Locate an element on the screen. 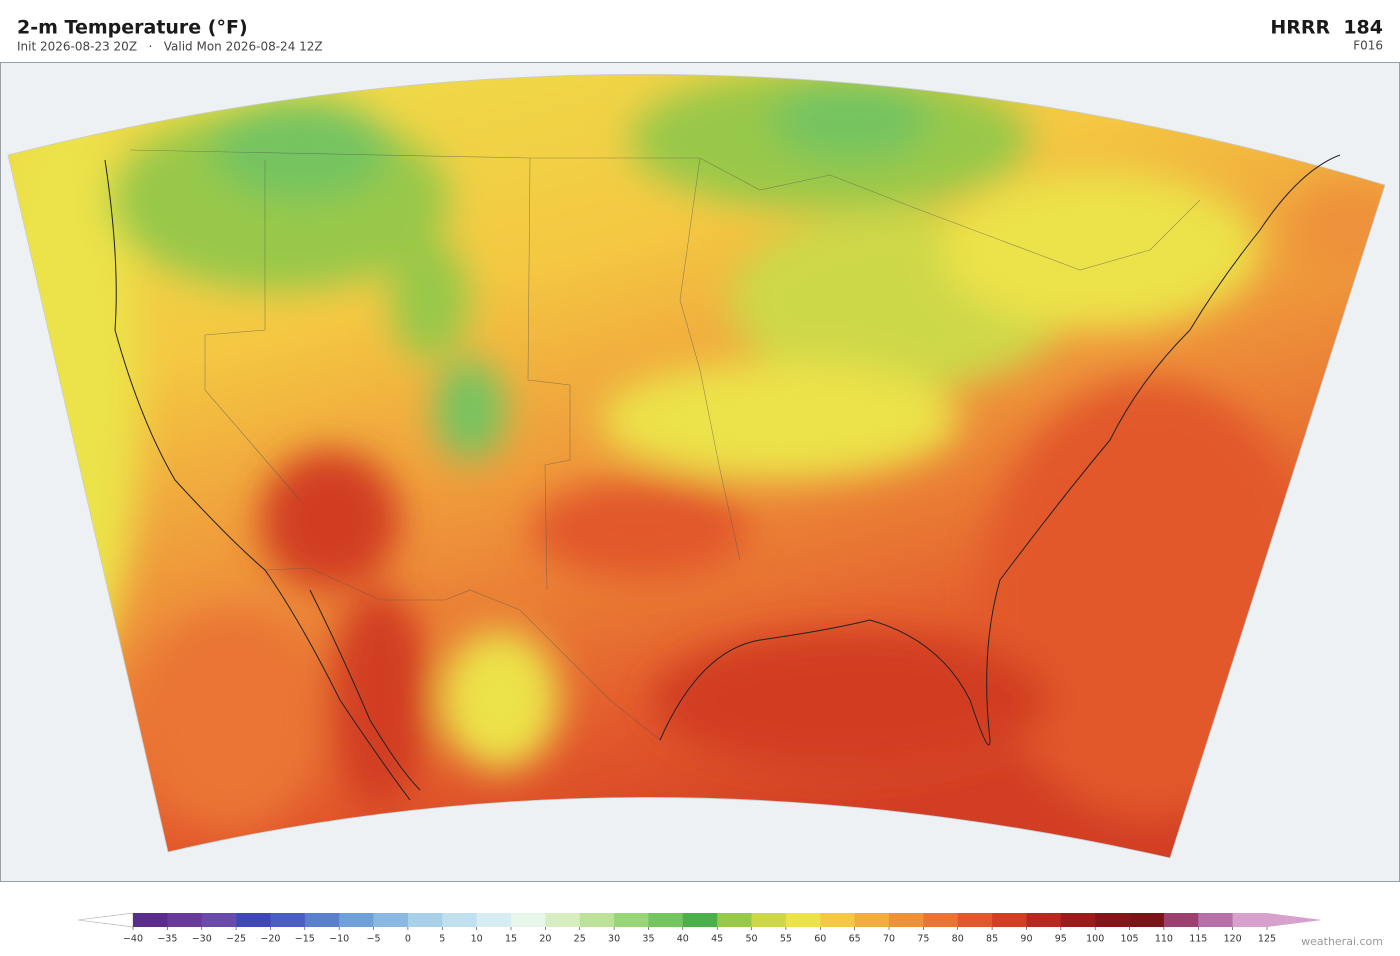 This screenshot has height=956, width=1400. colorbar-tick-label: 120 is located at coordinates (1233, 939).